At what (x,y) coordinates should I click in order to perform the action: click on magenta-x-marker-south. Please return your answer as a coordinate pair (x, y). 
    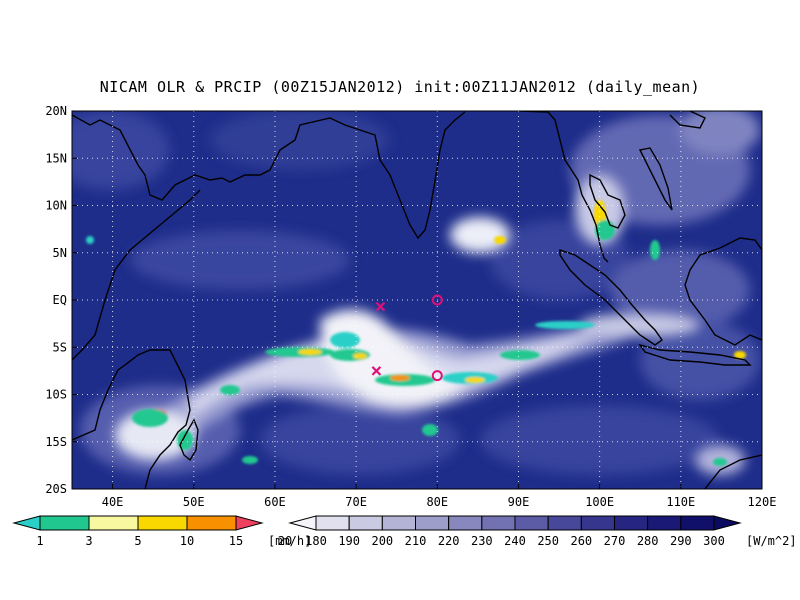
    Looking at the image, I should click on (376, 371).